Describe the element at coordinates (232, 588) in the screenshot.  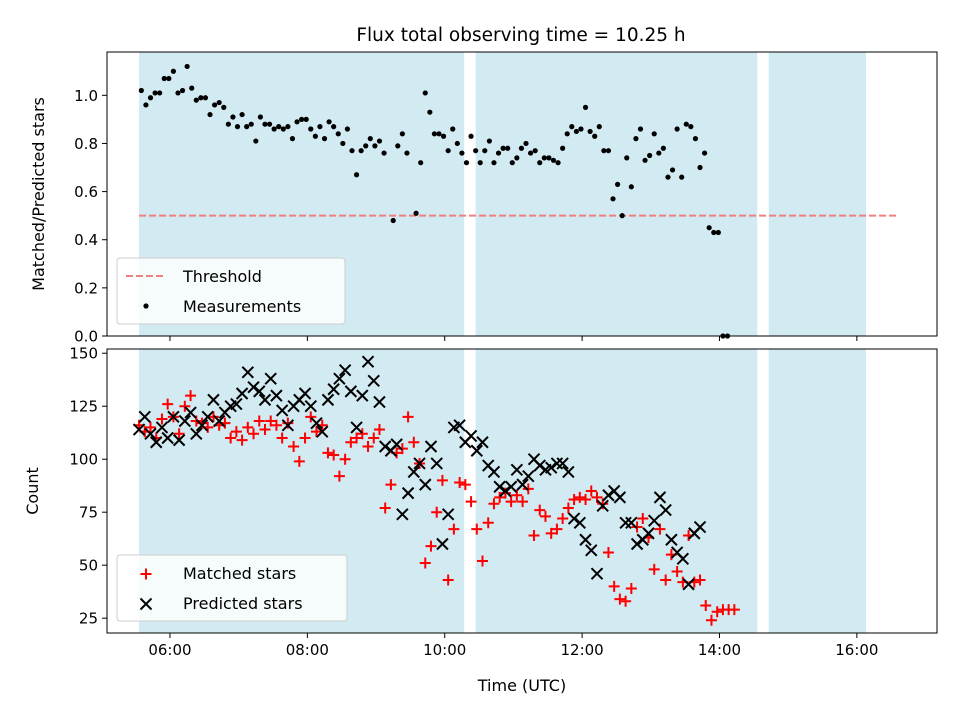
I see `bottom-legend-box` at that location.